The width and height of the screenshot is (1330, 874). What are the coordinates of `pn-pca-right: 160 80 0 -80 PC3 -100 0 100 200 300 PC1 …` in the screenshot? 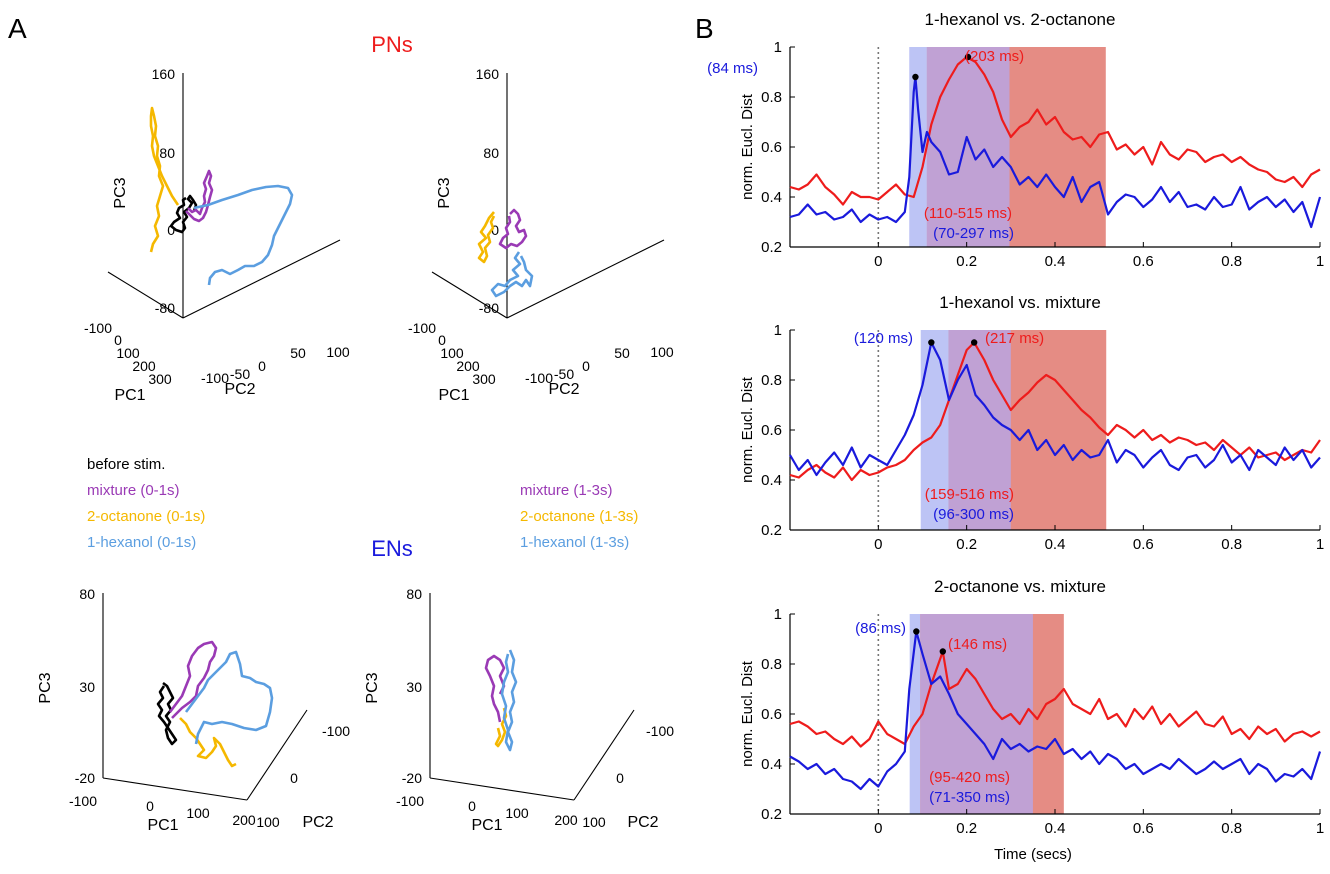 It's located at (541, 235).